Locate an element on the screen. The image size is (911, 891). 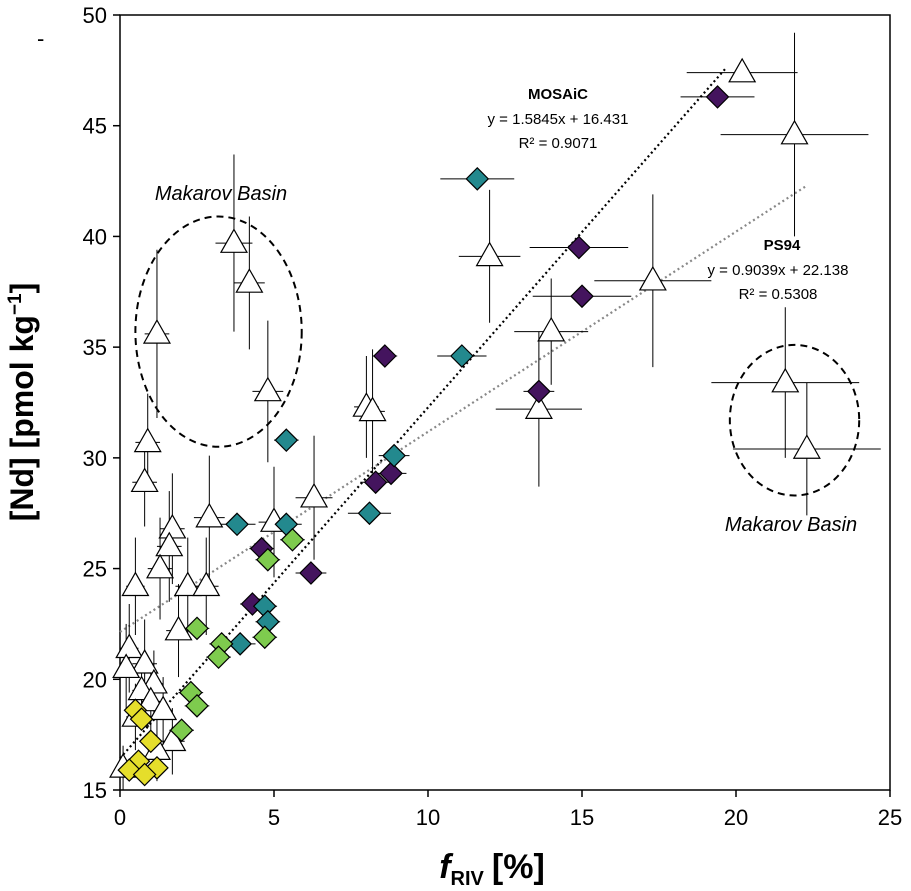
y-axis-title: [Nd] [pmol kg−1] is located at coordinates (22, 402).